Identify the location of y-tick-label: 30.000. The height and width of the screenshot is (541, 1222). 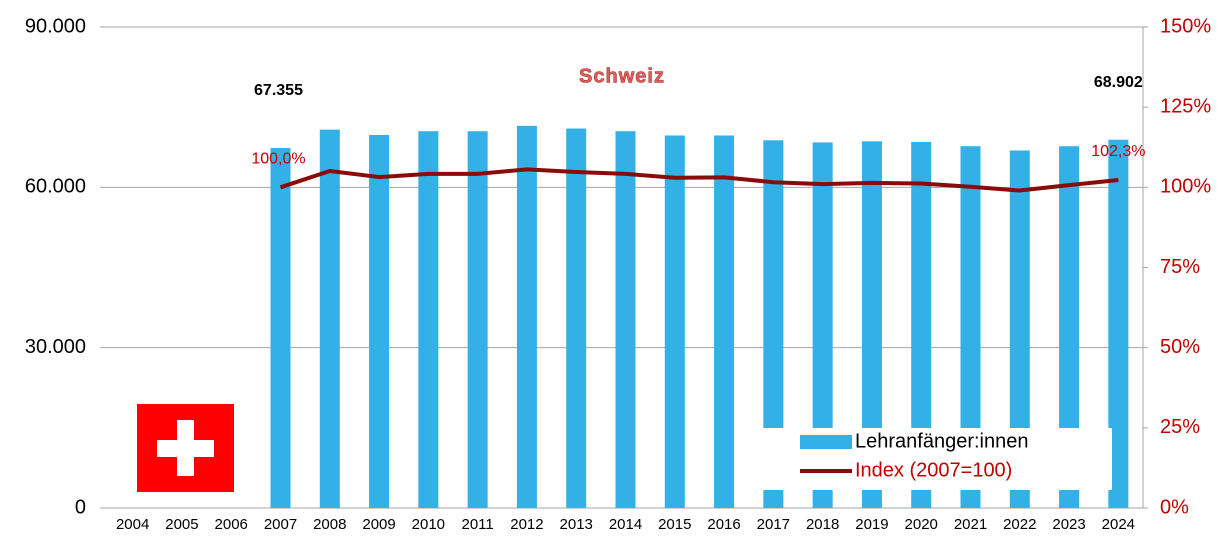
(55, 347).